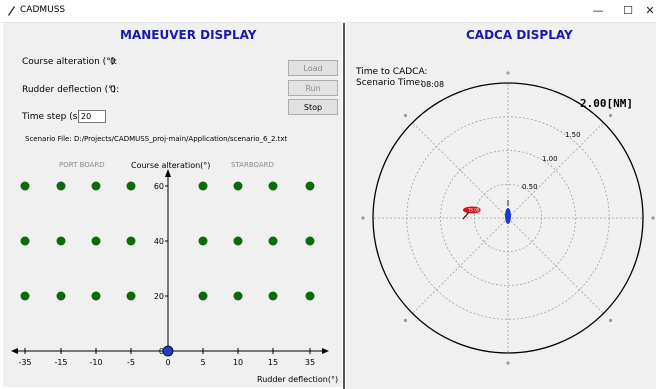  What do you see at coordinates (168, 351) in the screenshot?
I see `current-maneuver-dot` at bounding box center [168, 351].